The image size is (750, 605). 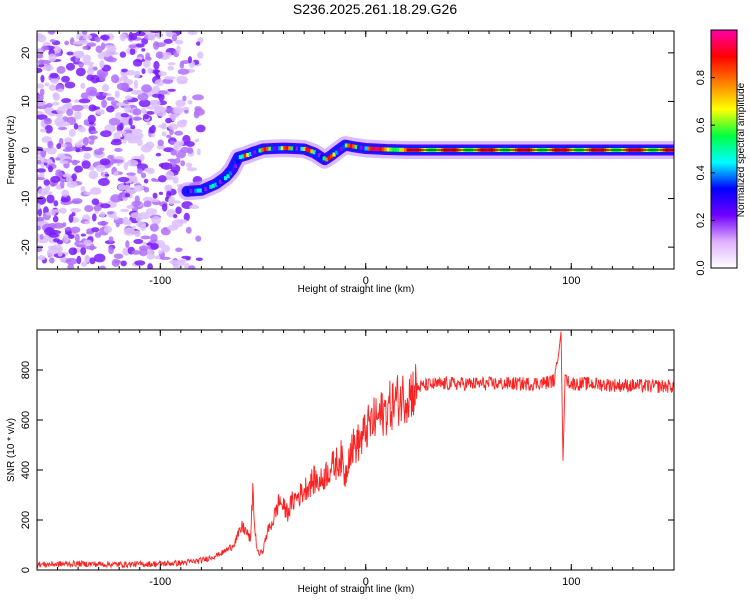 I want to click on y-tick-label: 800, so click(x=26, y=370).